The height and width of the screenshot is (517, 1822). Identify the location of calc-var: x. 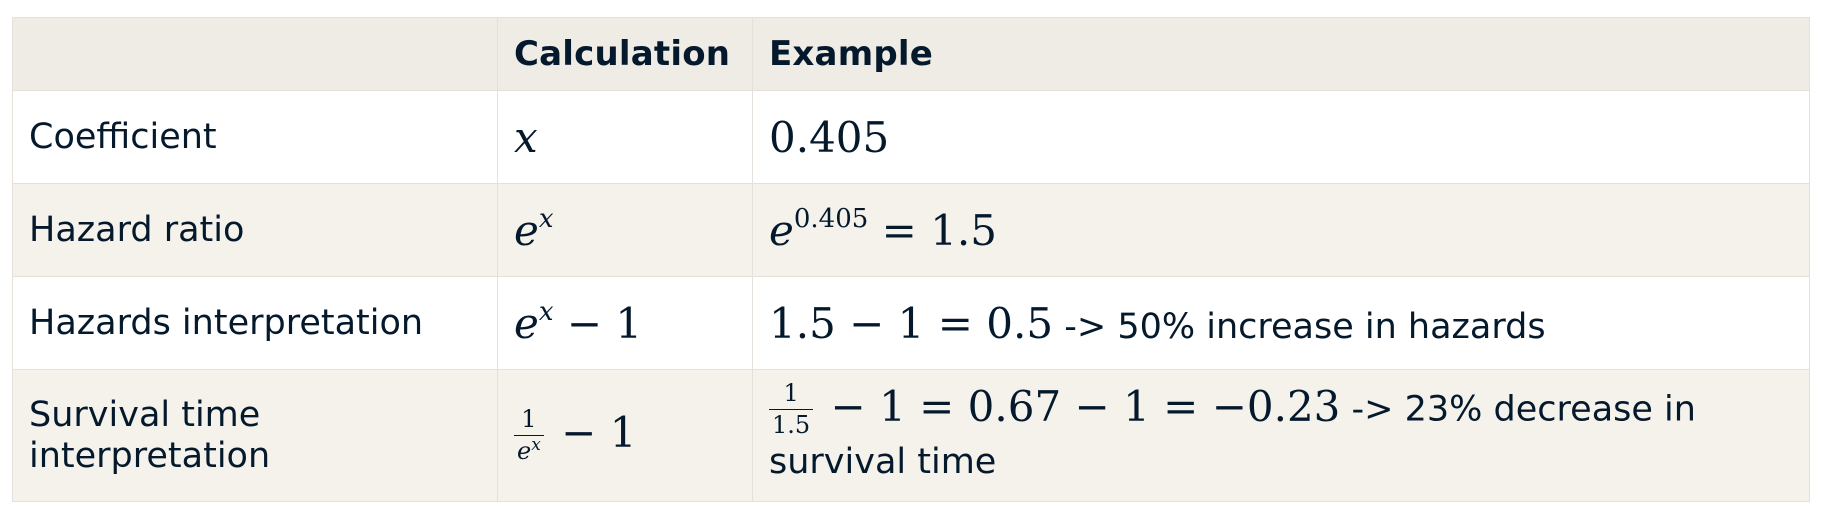
(526, 137).